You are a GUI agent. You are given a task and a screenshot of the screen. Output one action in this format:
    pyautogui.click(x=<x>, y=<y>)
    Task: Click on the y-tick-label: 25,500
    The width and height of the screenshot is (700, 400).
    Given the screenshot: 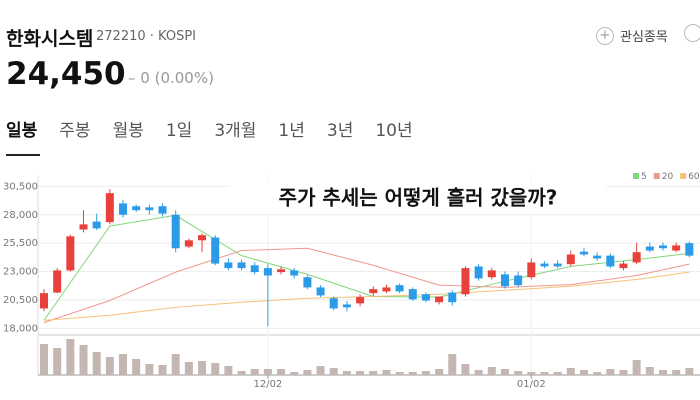 What is the action you would take?
    pyautogui.click(x=20, y=243)
    